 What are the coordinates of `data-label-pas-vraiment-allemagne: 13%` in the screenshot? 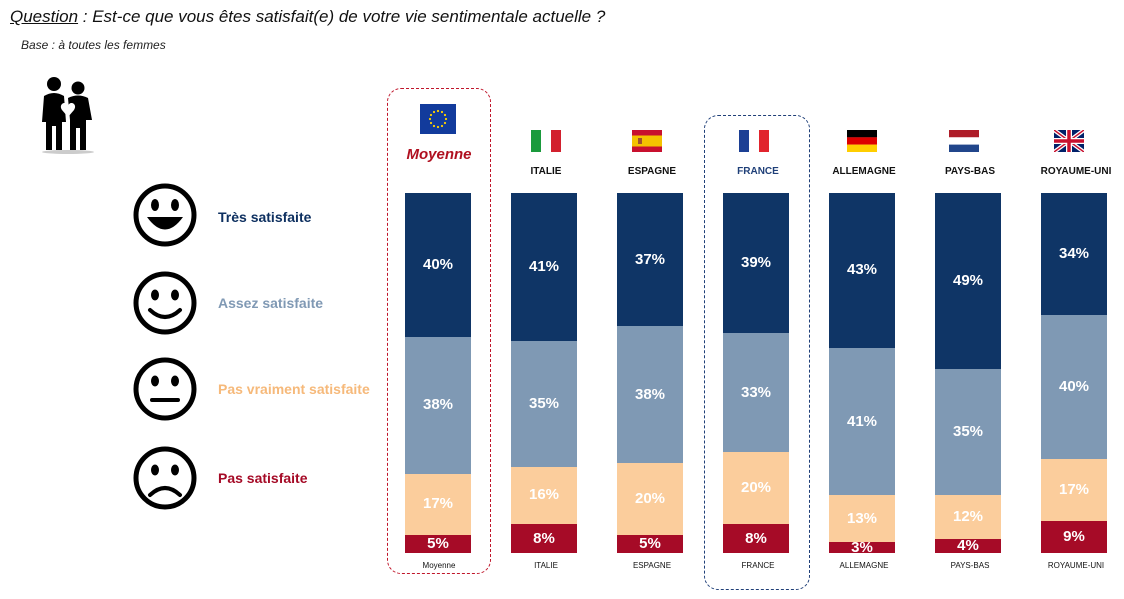 It's located at (862, 518).